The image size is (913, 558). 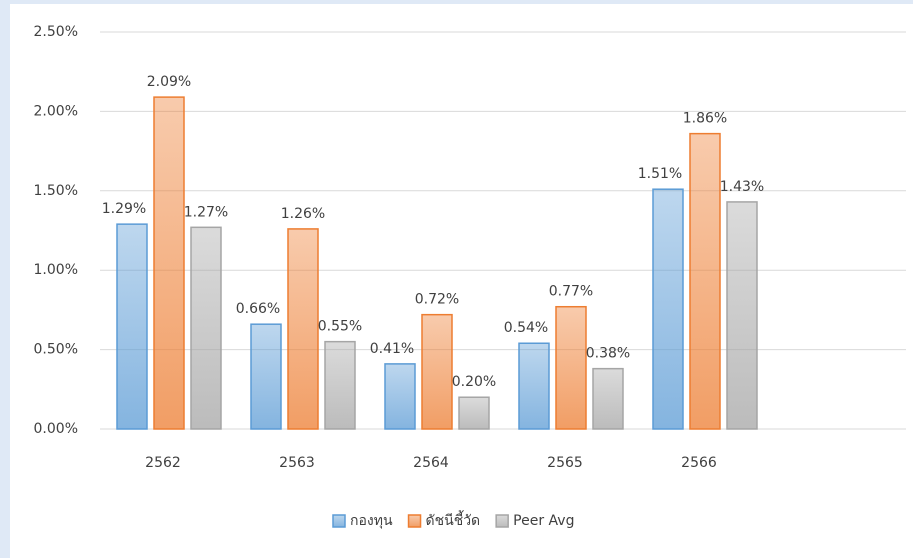 What do you see at coordinates (392, 349) in the screenshot?
I see `data-label: 0.41%` at bounding box center [392, 349].